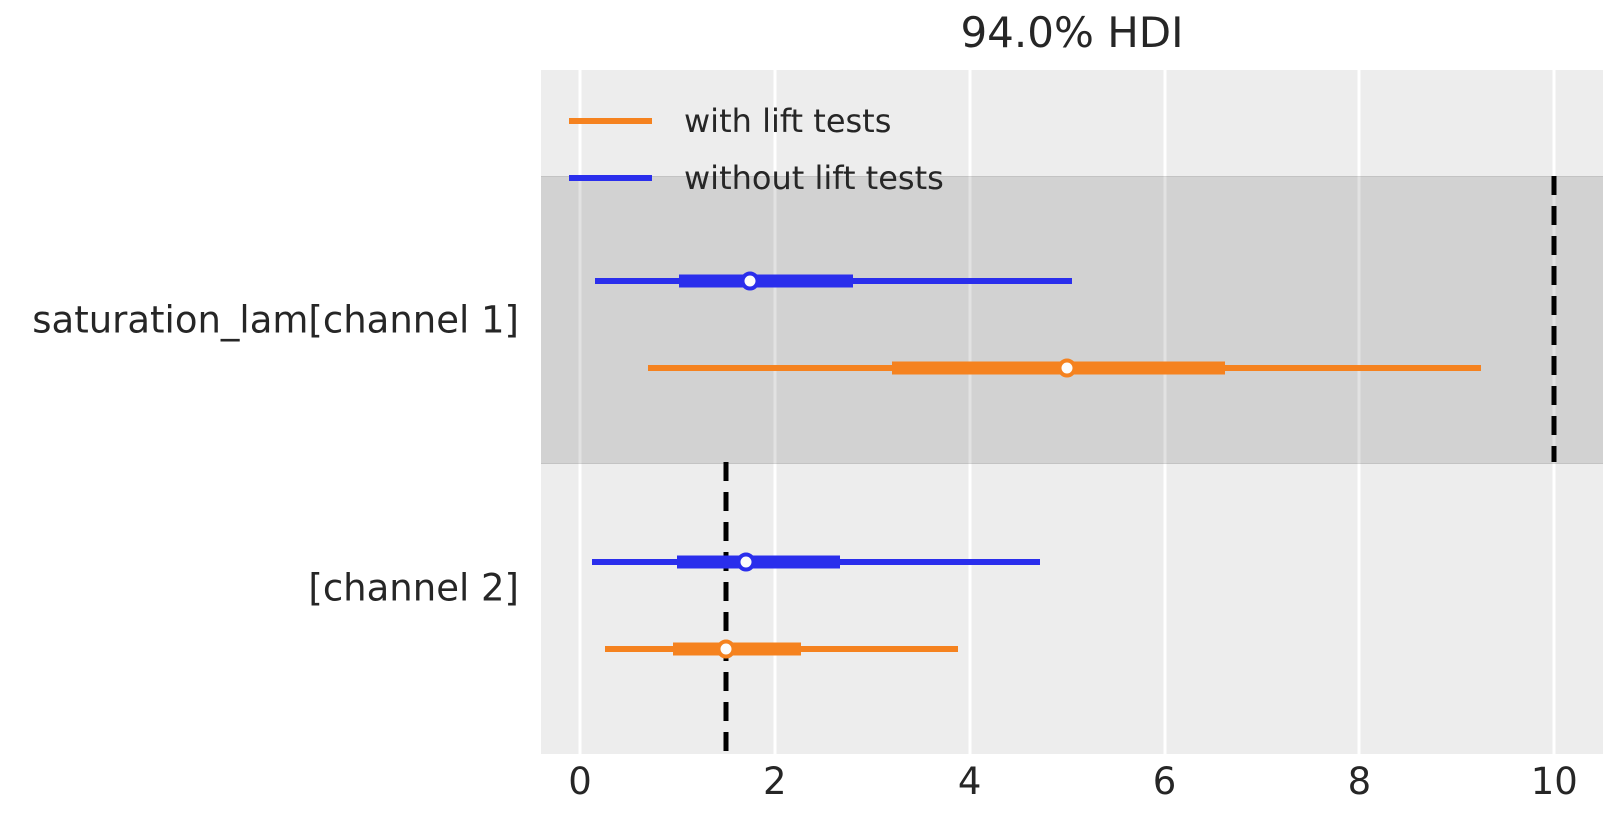  I want to click on x-tick-label-4: 4, so click(969, 781).